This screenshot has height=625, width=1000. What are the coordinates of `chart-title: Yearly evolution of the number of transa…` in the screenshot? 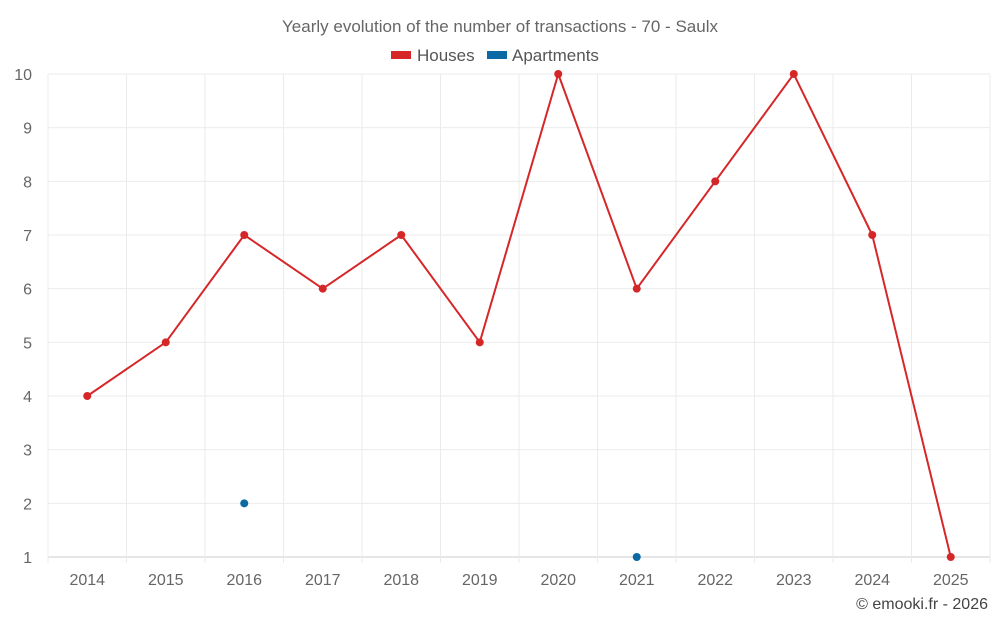 It's located at (500, 26).